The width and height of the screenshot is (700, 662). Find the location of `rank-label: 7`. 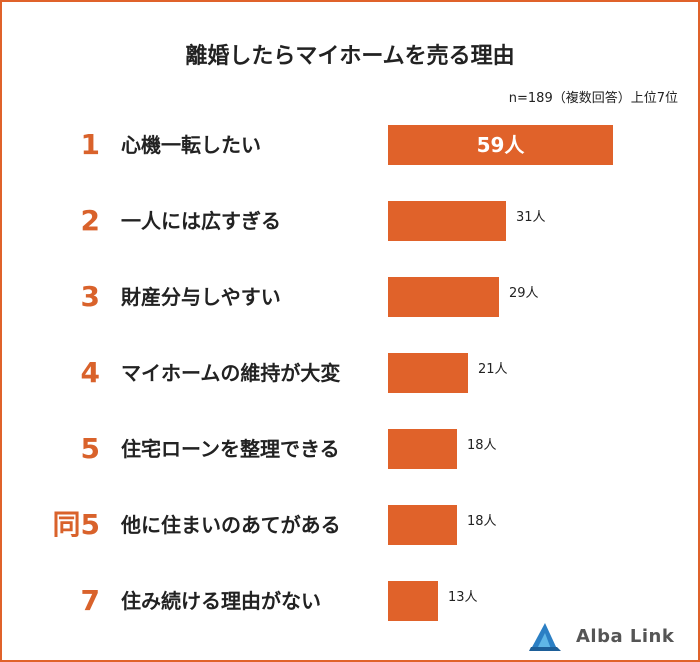

rank-label: 7 is located at coordinates (90, 600).